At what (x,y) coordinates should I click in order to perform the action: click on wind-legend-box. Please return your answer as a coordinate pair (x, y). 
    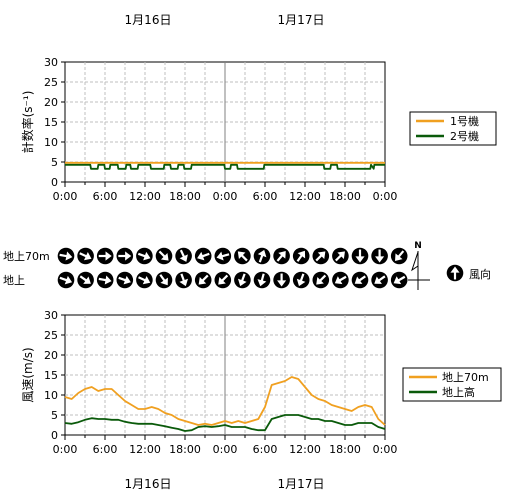
    Looking at the image, I should click on (452, 384).